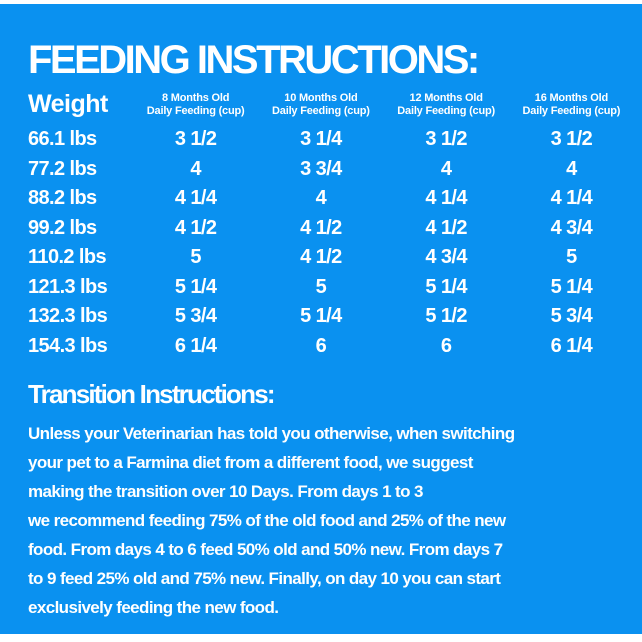  Describe the element at coordinates (152, 394) in the screenshot. I see `transition-instructions-title: Transition Instructions:` at that location.